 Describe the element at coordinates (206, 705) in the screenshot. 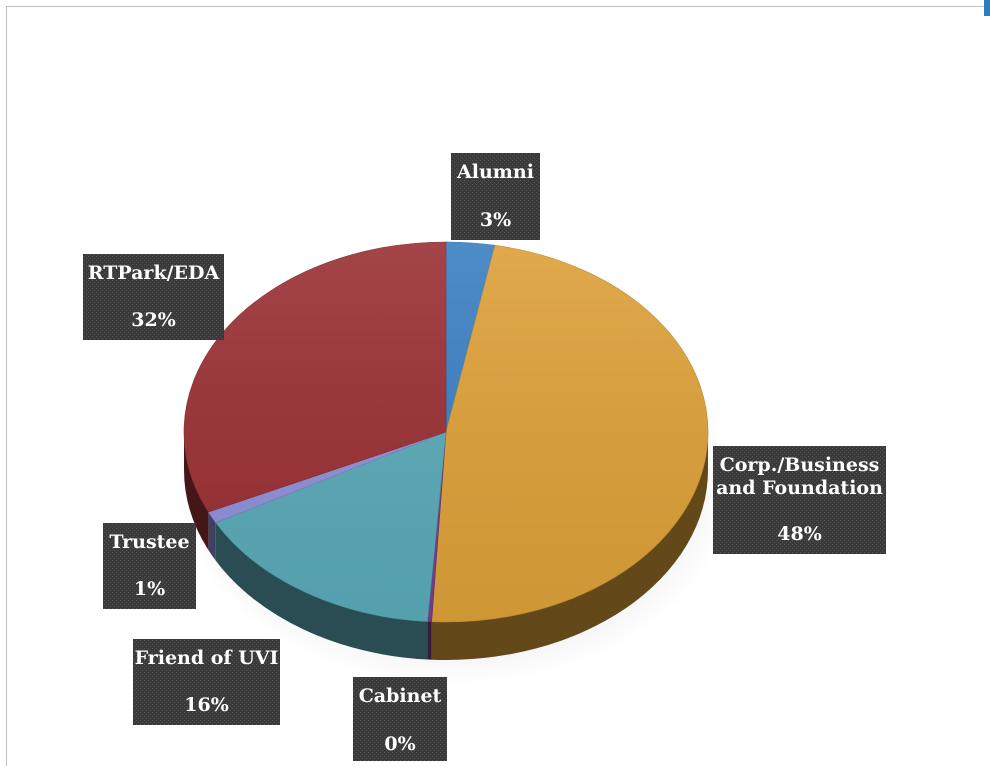

I see `data-label-percent: 16%` at that location.